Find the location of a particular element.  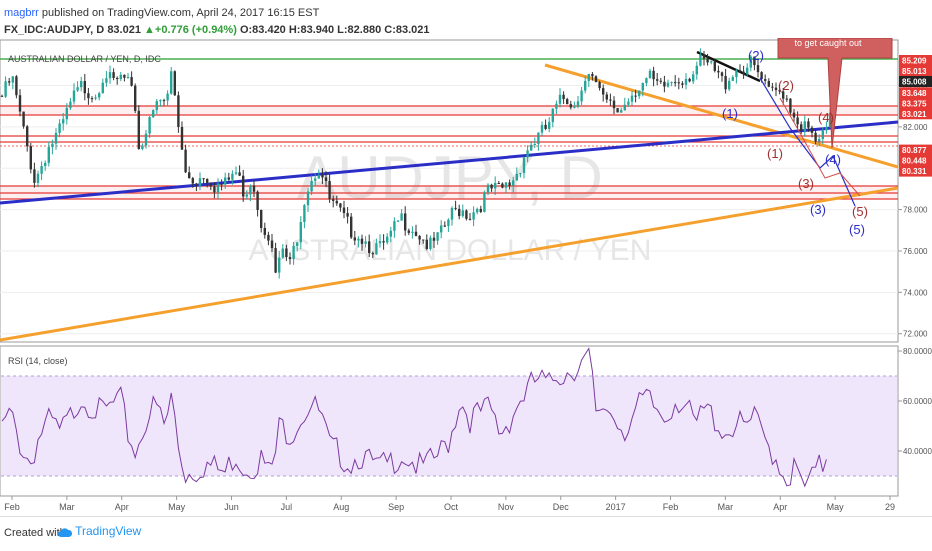

change-value: +0.776 (+0.94%) is located at coordinates (195, 30).